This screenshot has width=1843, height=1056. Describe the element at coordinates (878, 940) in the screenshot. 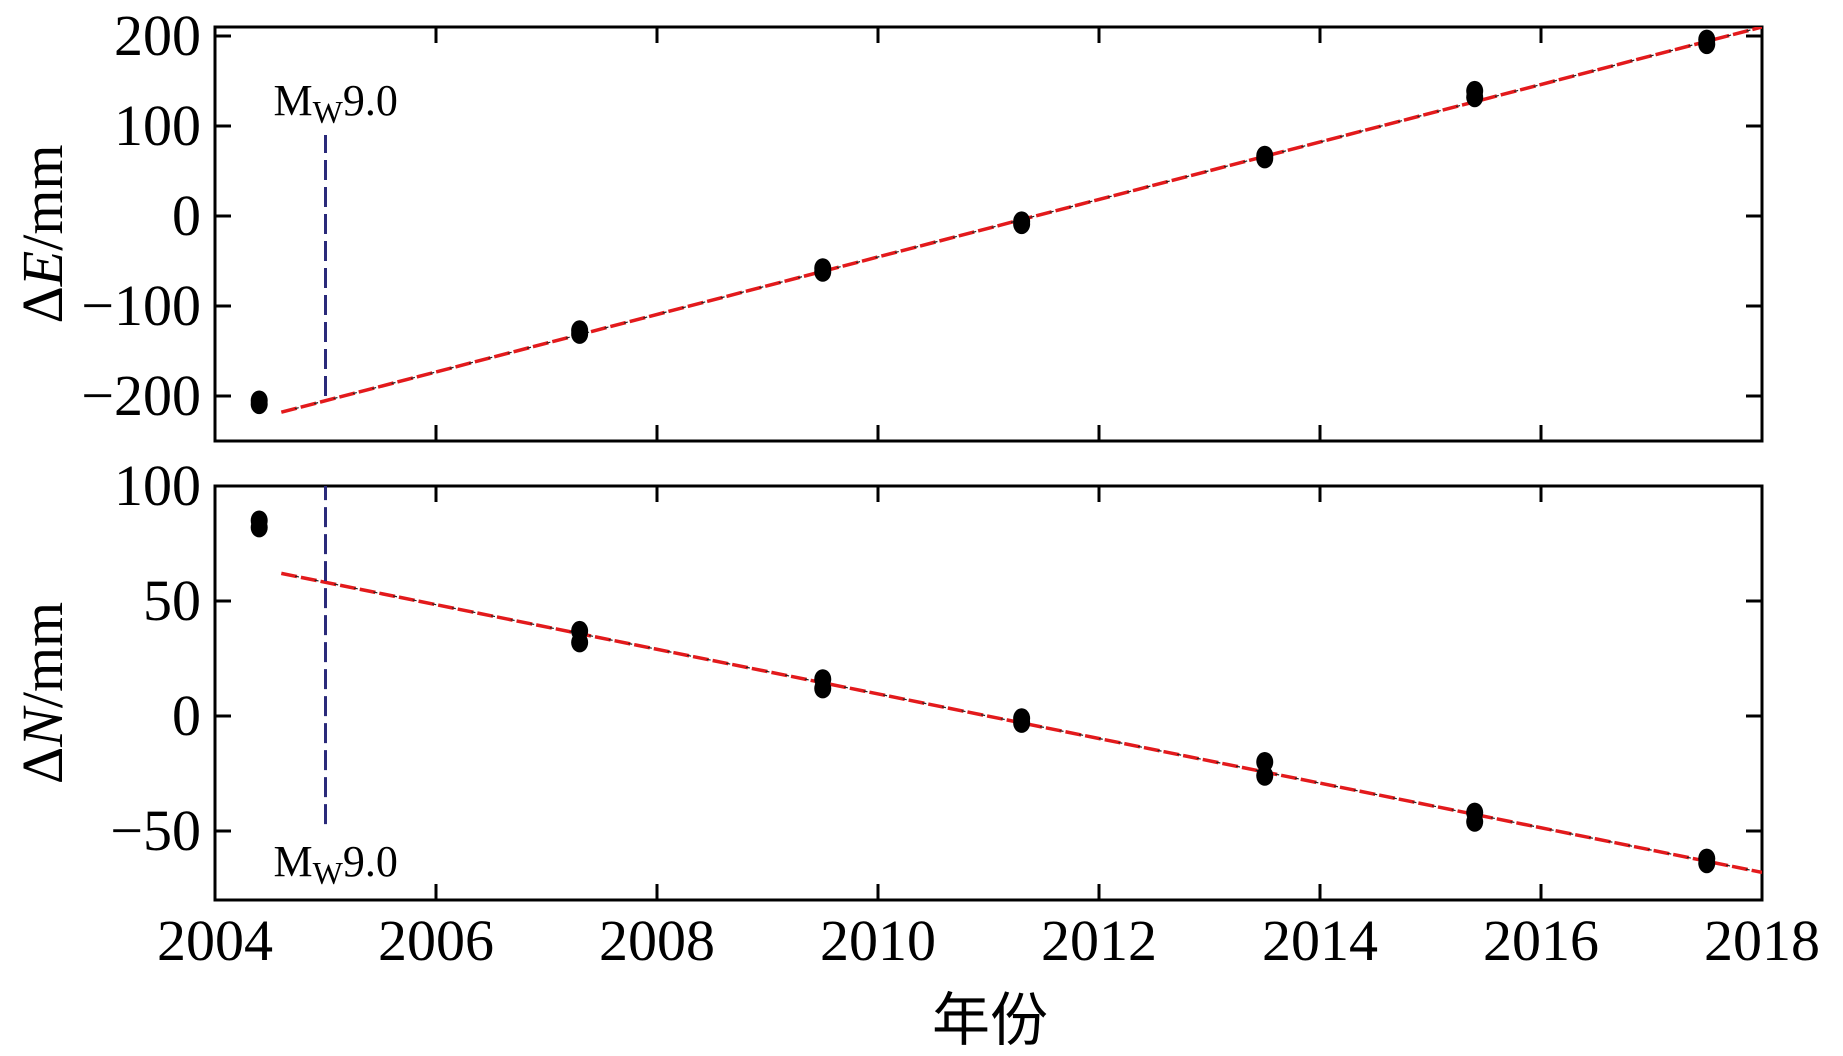

I see `x-tick-label: 2010` at that location.